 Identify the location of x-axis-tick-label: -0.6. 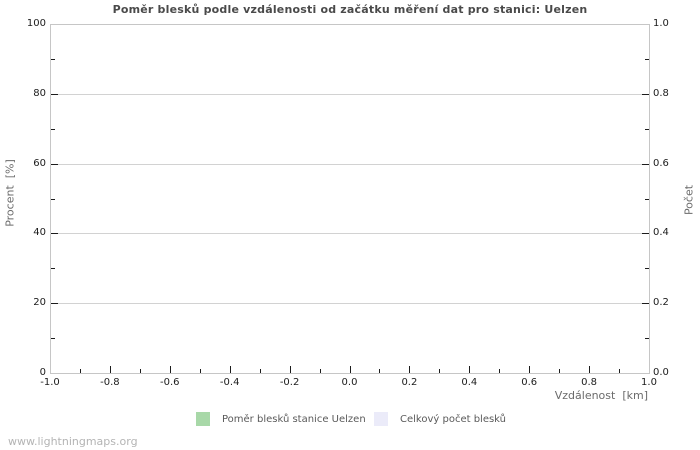
(170, 382).